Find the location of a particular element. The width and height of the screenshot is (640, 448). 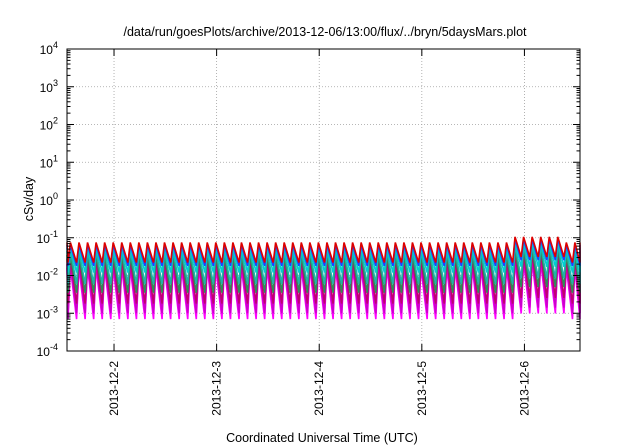

y-tick-label: 10⁻³ is located at coordinates (47, 312).